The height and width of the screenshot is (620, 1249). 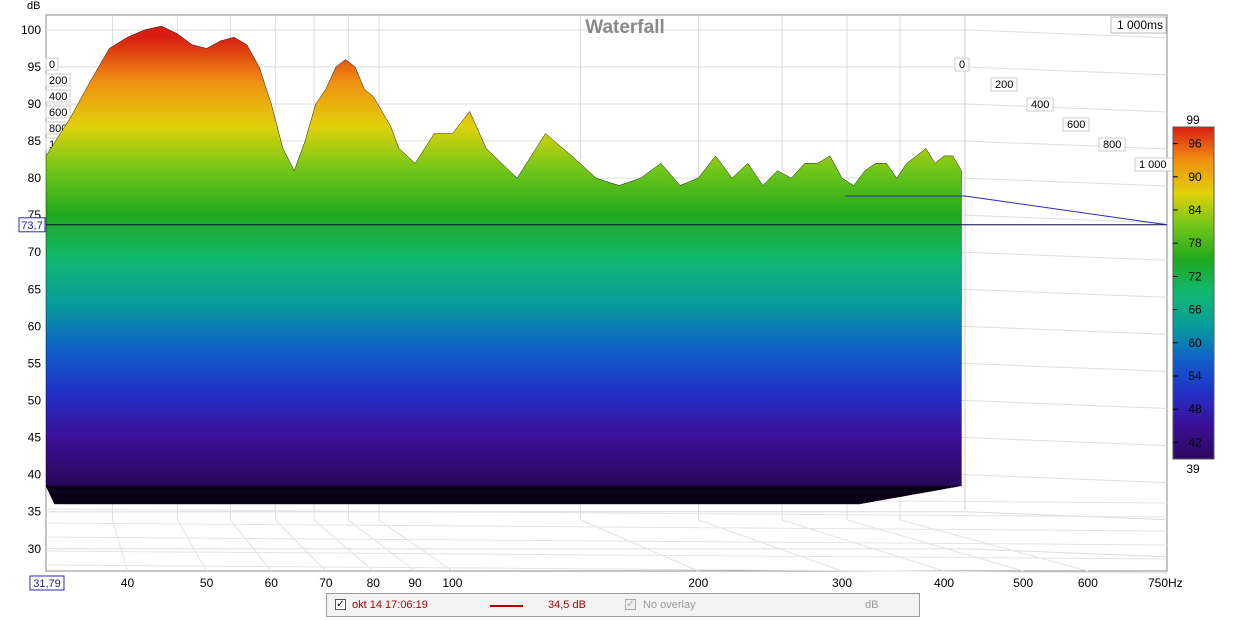 I want to click on trace-line-swatch, so click(x=506, y=606).